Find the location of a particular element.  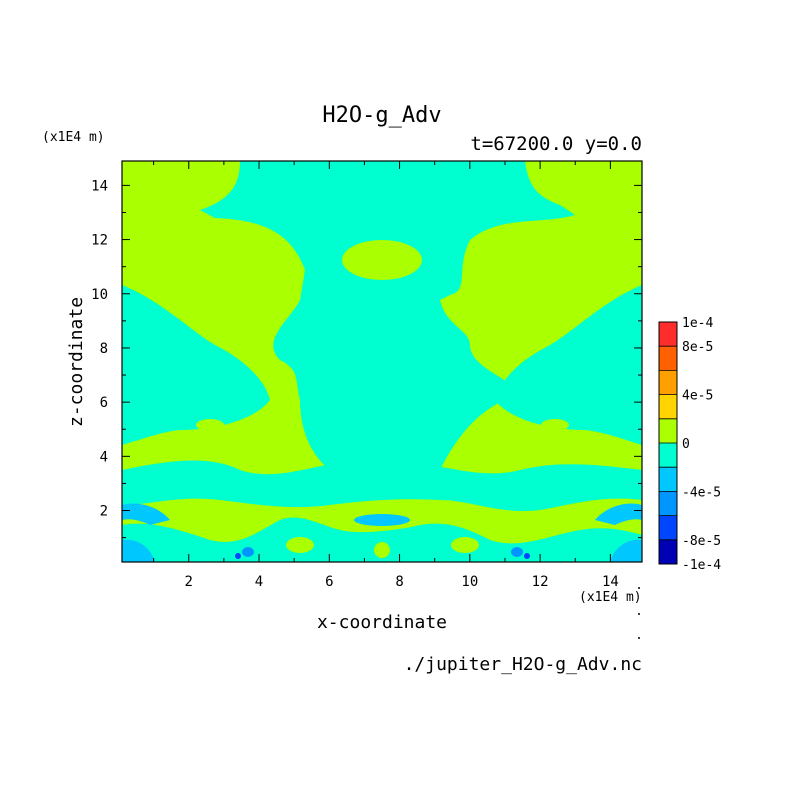

x-tick-label: 6 is located at coordinates (329, 582).